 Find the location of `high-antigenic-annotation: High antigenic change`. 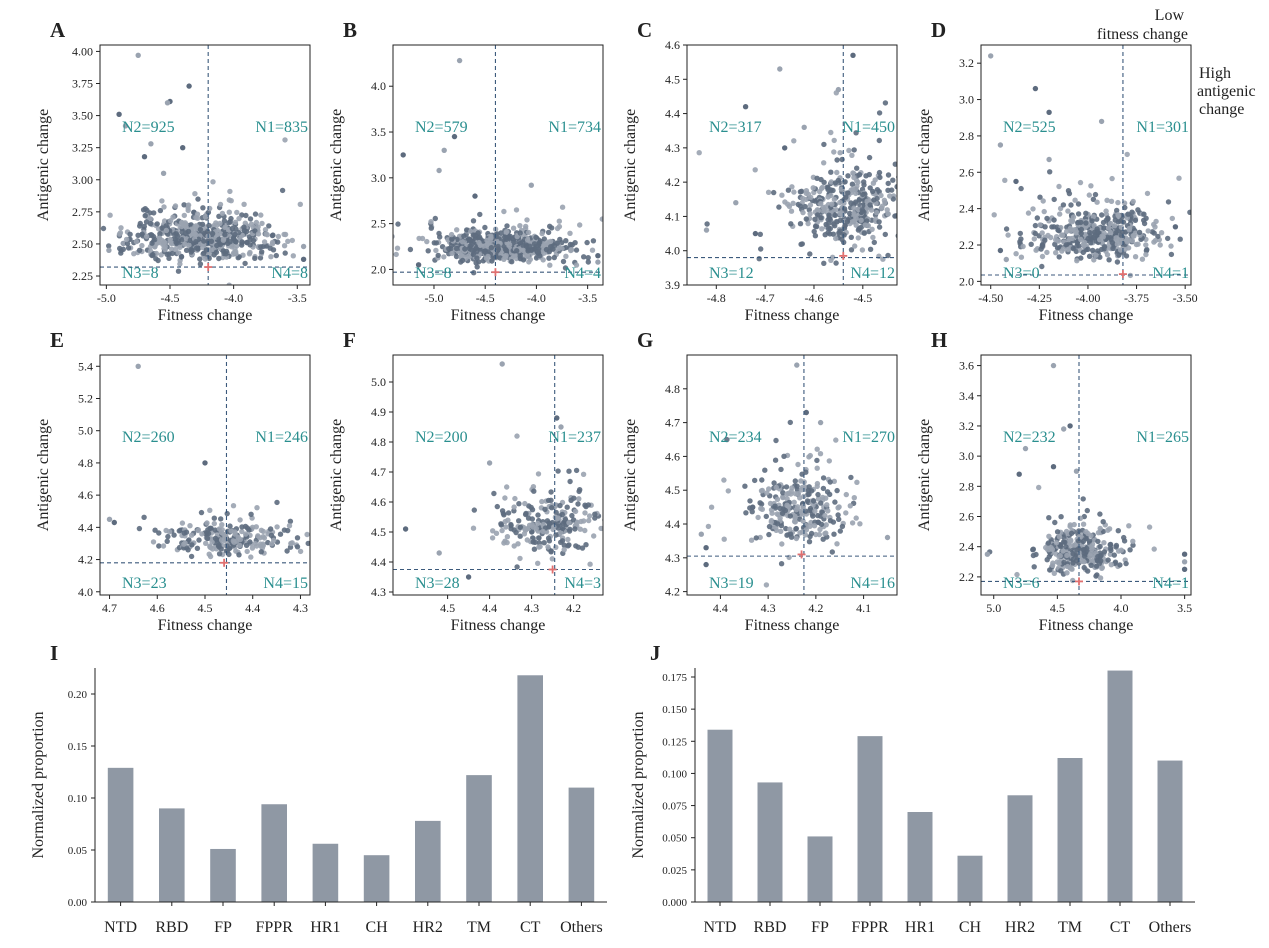

high-antigenic-annotation: High antigenic change is located at coordinates (1228, 91).